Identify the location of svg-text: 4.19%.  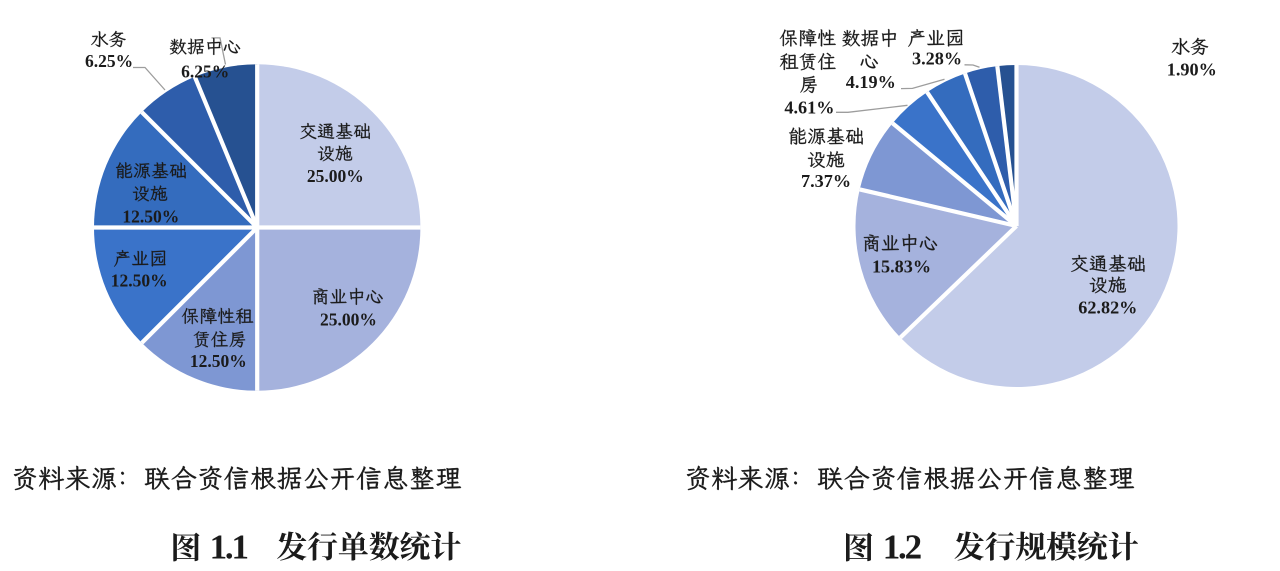
(871, 82).